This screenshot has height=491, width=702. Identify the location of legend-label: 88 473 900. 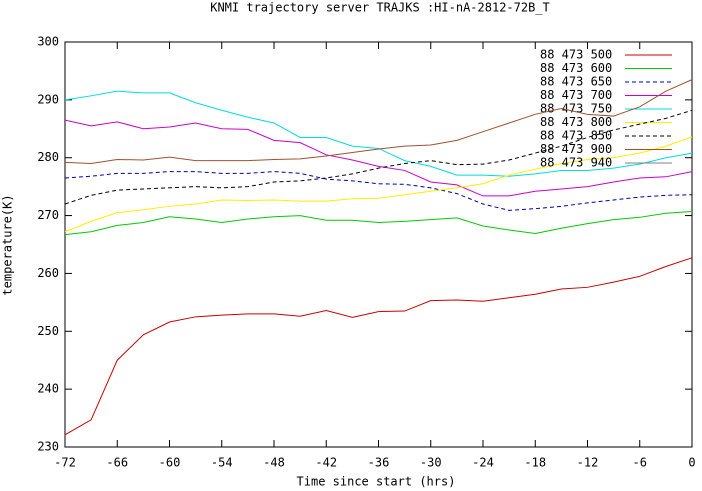
(576, 149).